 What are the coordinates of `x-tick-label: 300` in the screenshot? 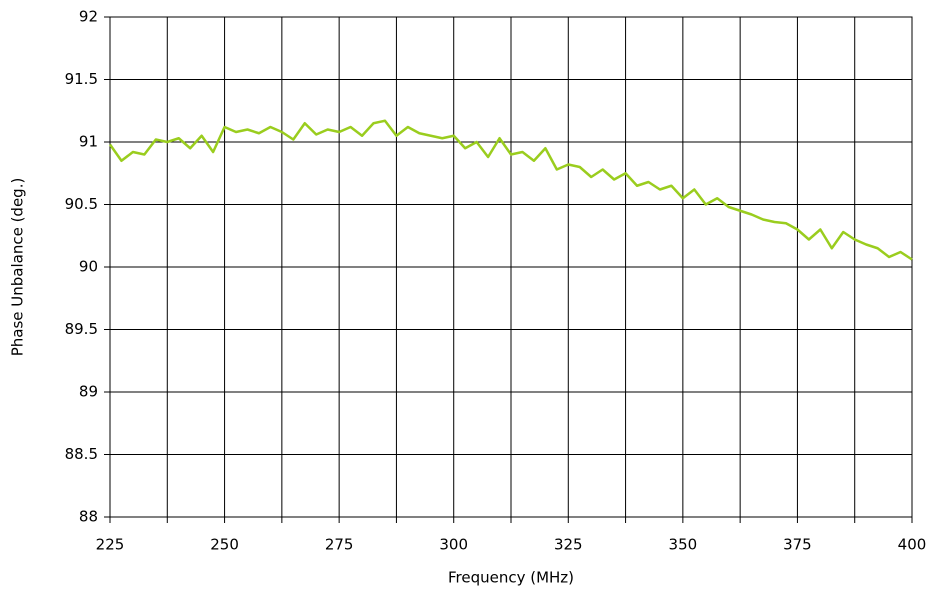 It's located at (453, 545).